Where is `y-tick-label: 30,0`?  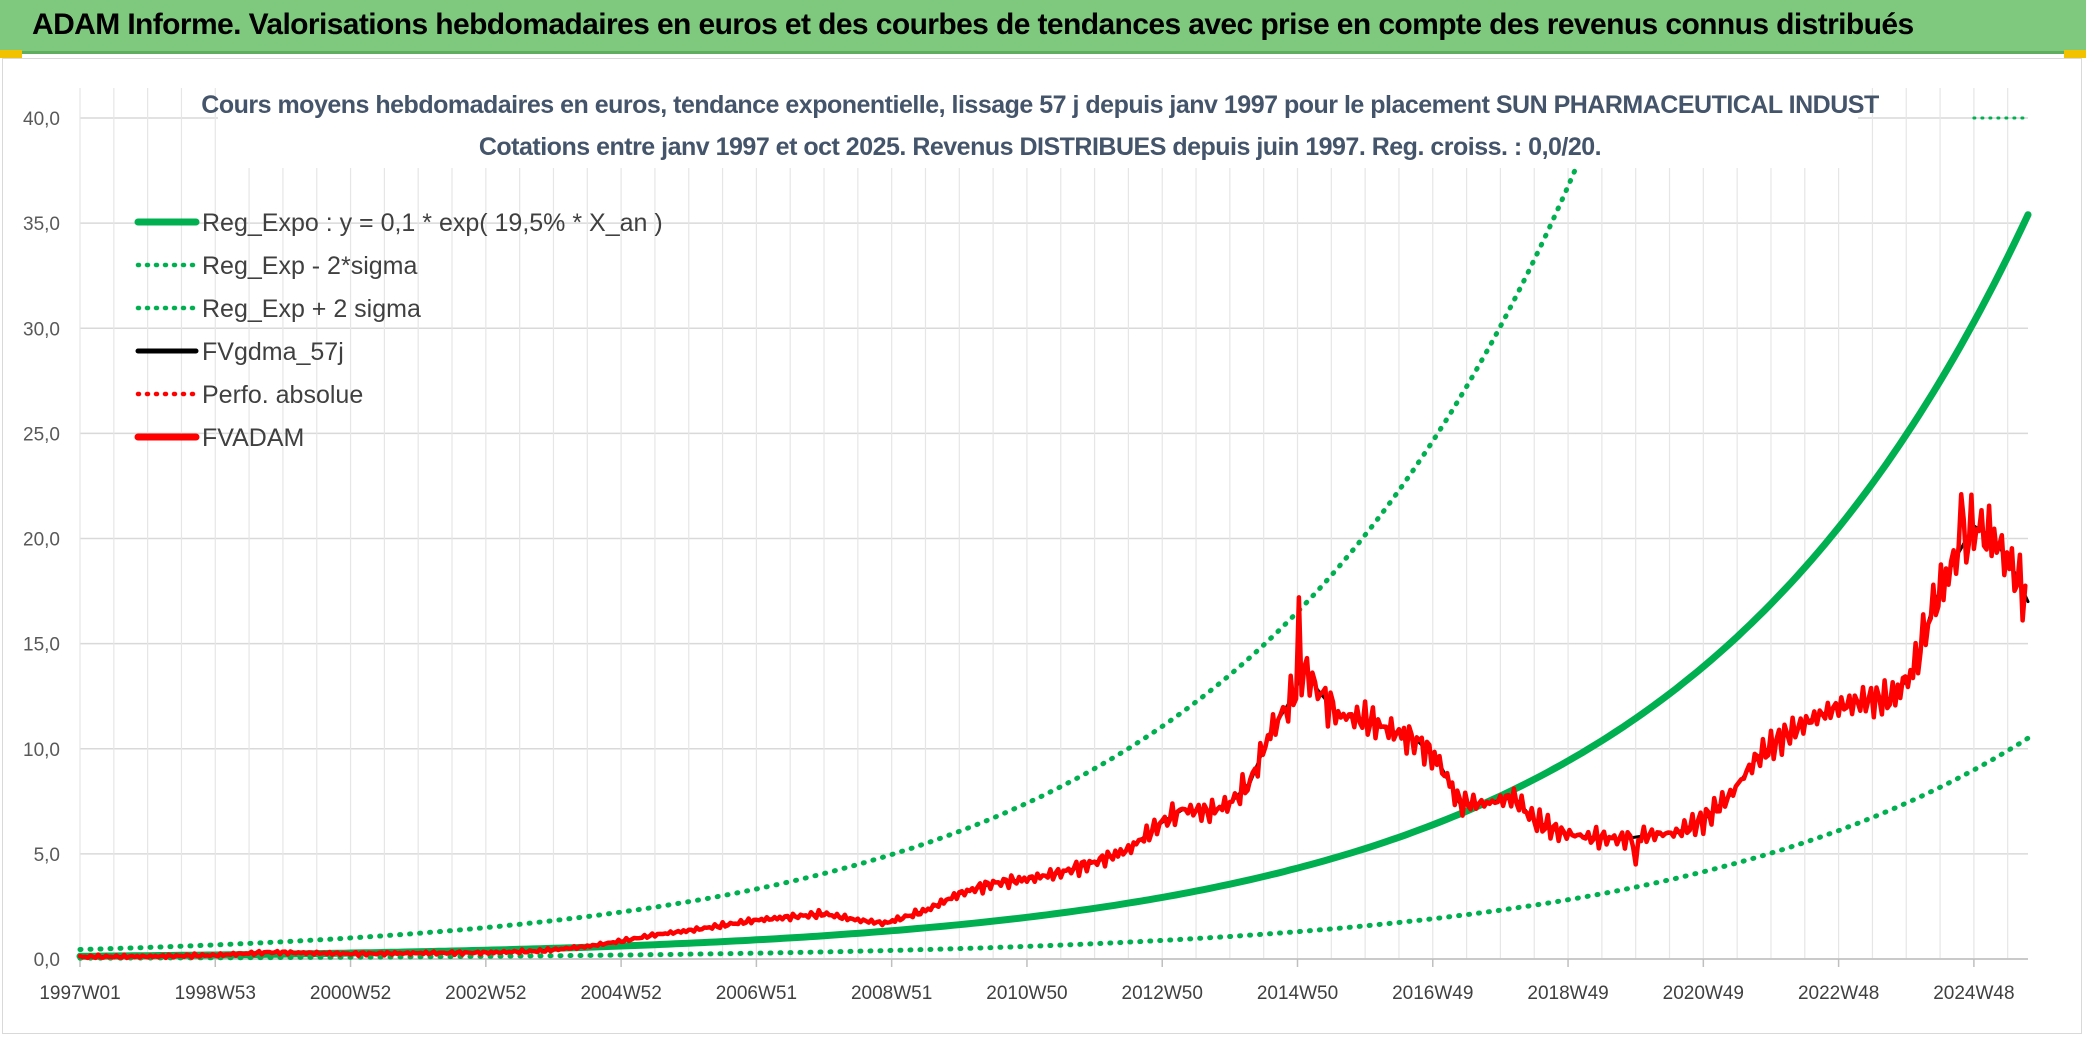 y-tick-label: 30,0 is located at coordinates (41, 329).